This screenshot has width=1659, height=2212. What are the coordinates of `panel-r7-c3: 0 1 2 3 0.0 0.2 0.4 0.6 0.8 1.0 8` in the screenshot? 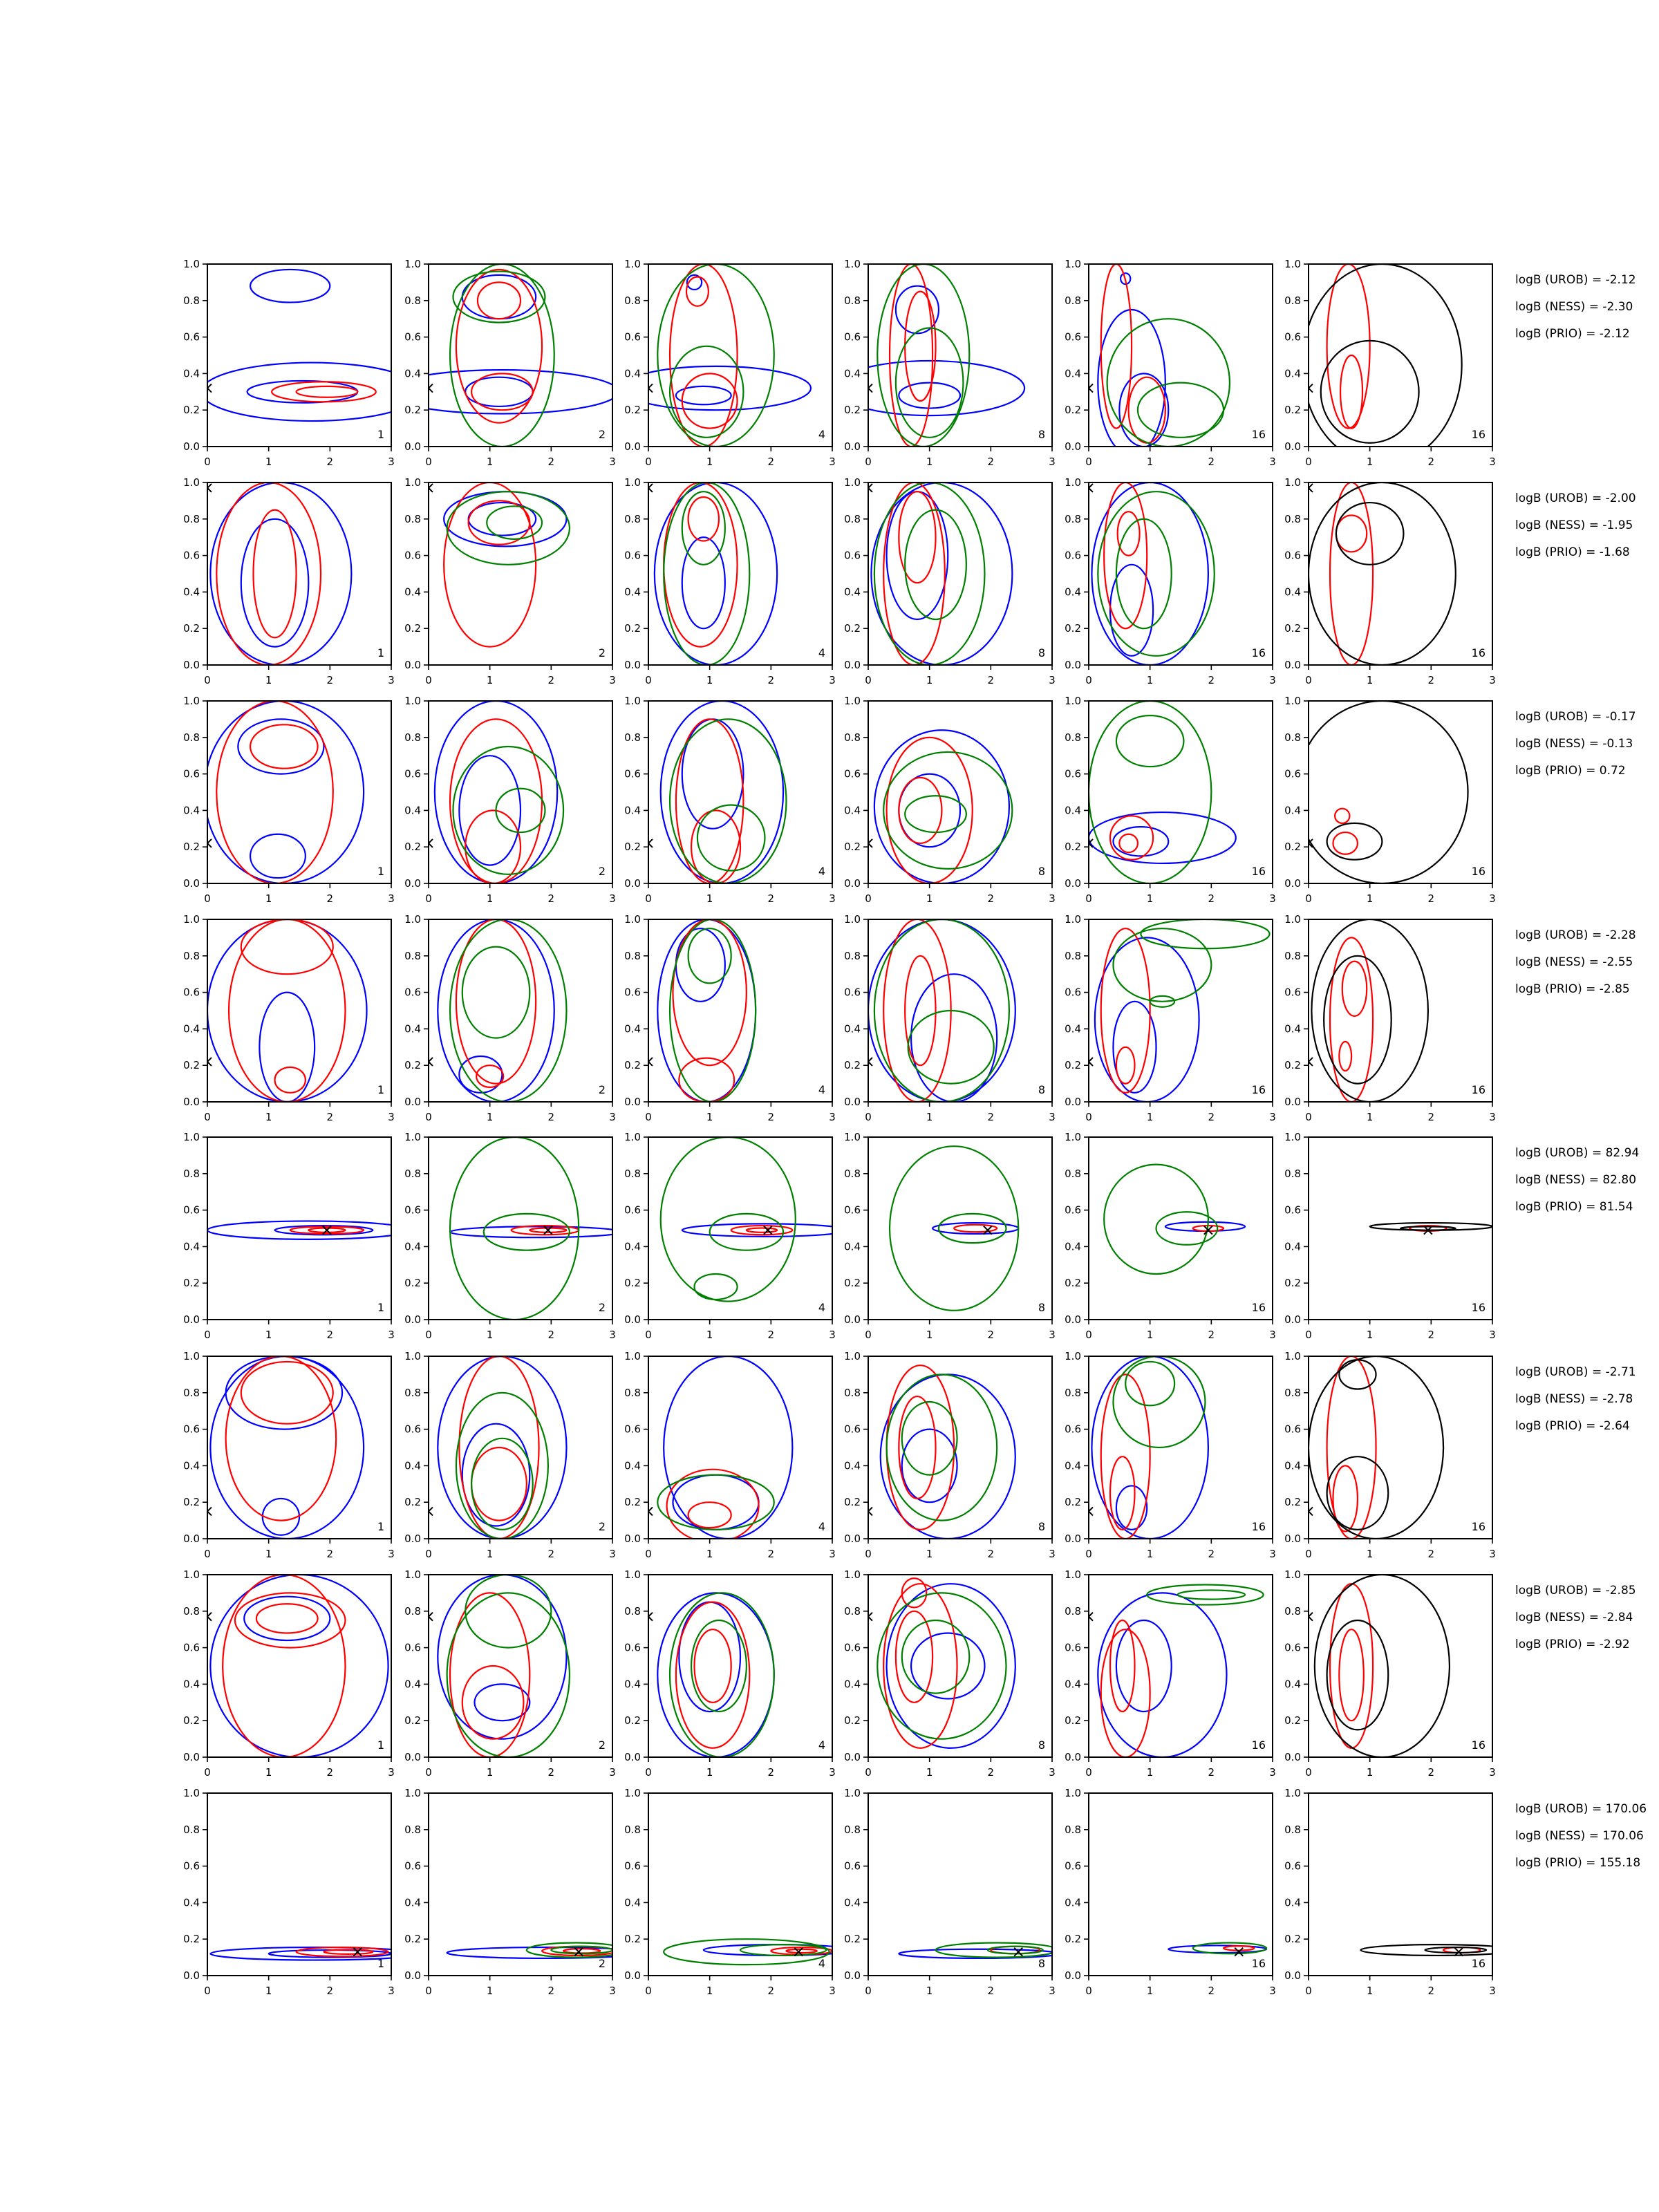 It's located at (950, 1892).